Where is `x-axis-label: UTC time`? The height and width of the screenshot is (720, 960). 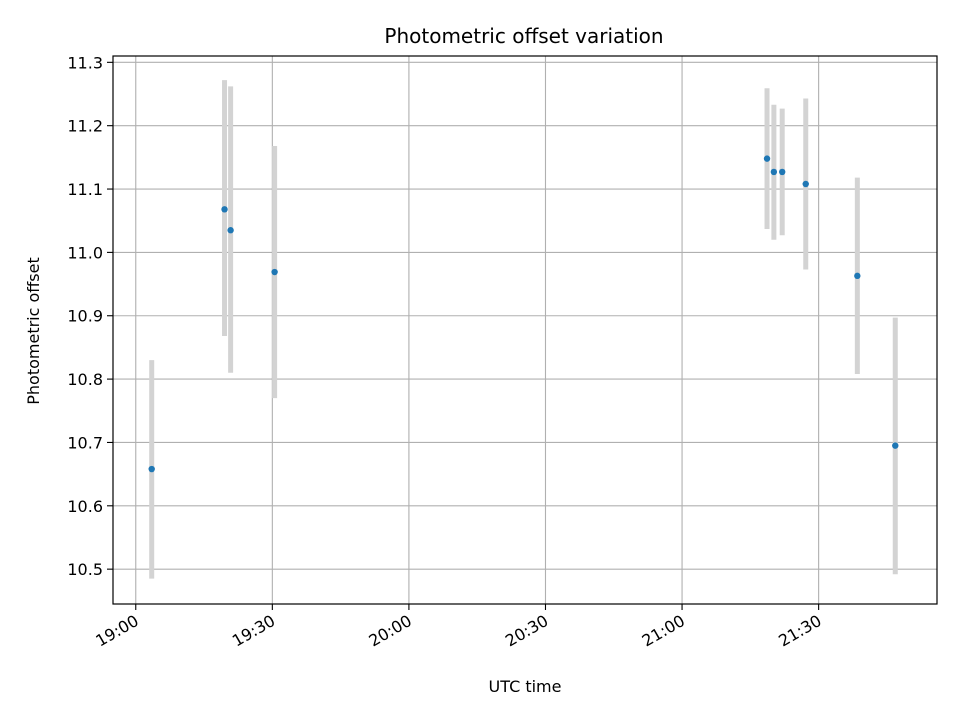
x-axis-label: UTC time is located at coordinates (525, 686).